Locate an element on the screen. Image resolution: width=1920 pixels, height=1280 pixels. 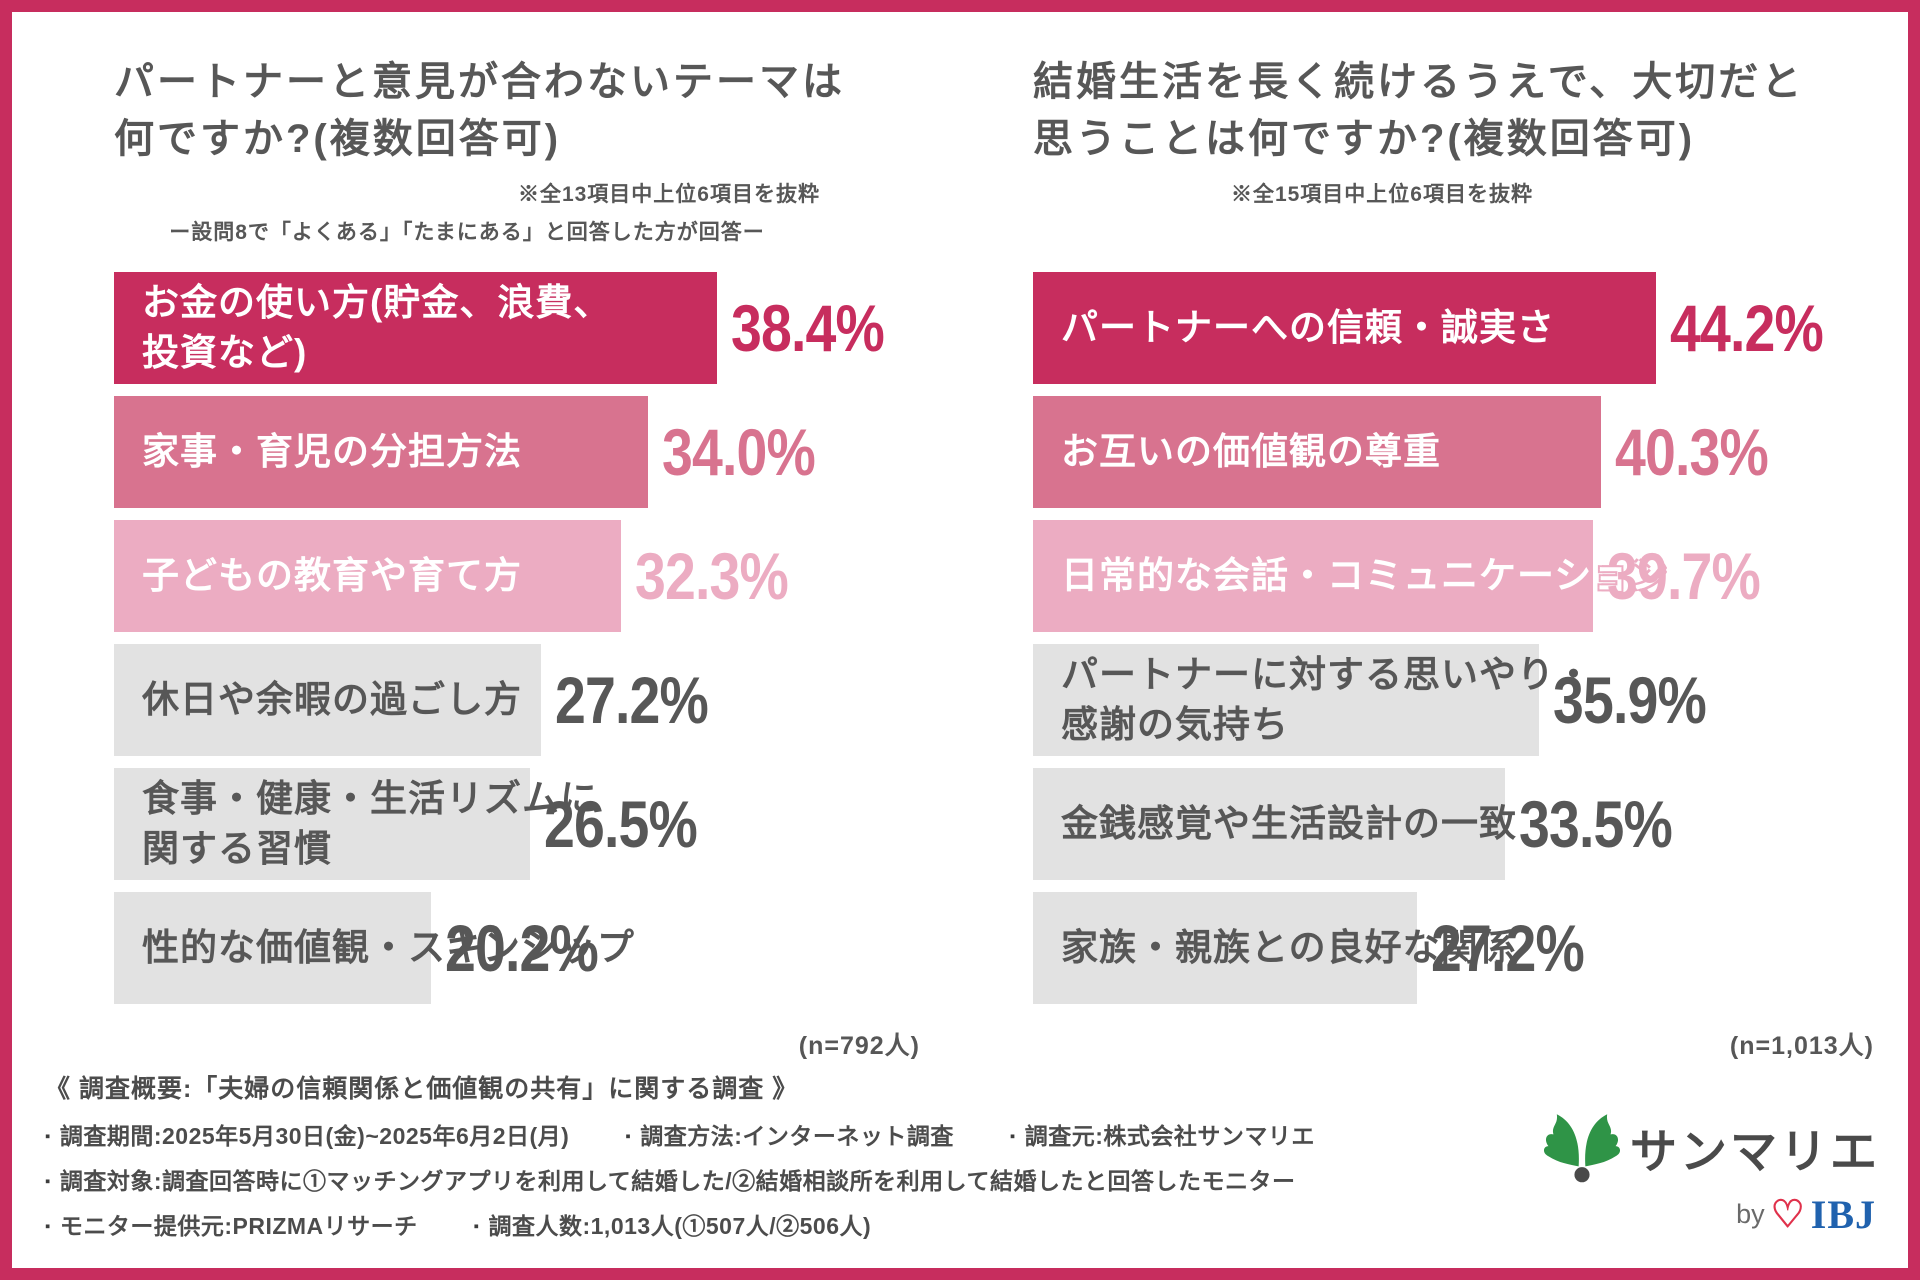
bar-row: 家事・育児の分担方法 34.0% is located at coordinates (519, 452).